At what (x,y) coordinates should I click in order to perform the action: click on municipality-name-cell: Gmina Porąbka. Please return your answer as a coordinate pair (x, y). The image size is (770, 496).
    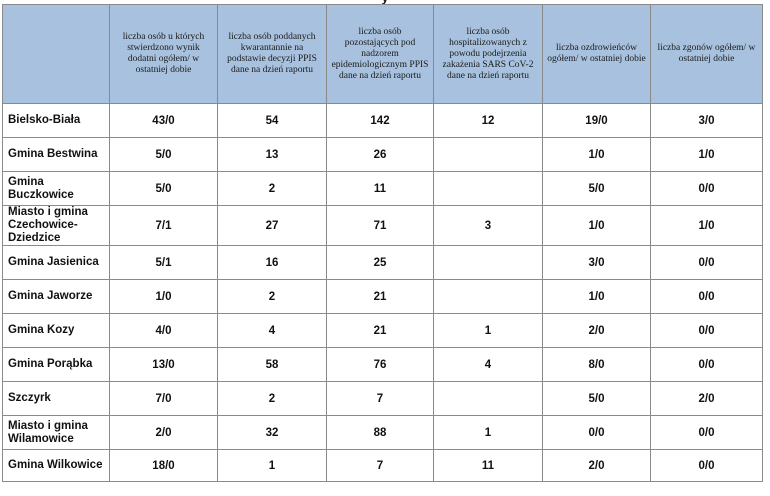
    Looking at the image, I should click on (56, 364).